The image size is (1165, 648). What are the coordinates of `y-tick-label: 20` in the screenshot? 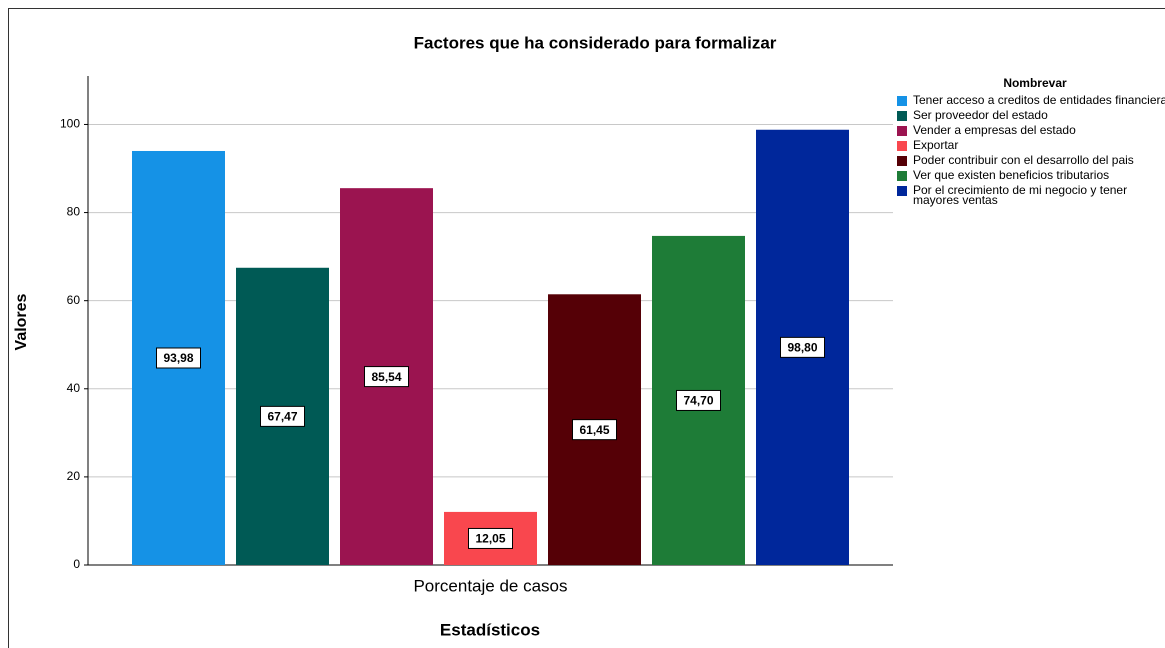 It's located at (74, 476).